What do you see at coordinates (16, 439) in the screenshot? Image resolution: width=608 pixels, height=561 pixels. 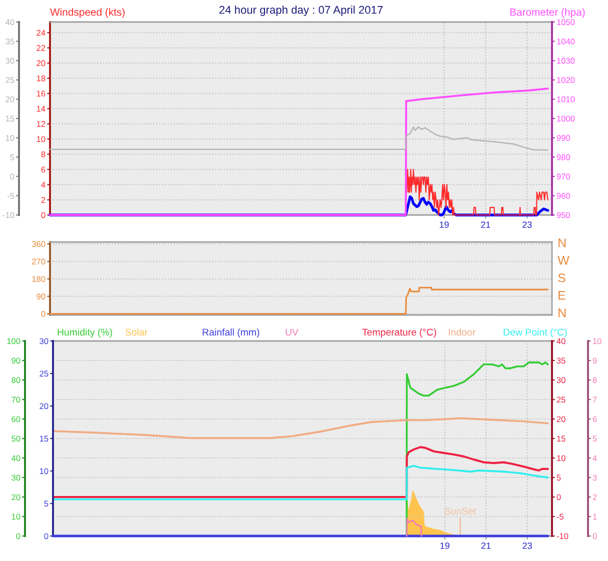 I see `y-tick-label: 50` at bounding box center [16, 439].